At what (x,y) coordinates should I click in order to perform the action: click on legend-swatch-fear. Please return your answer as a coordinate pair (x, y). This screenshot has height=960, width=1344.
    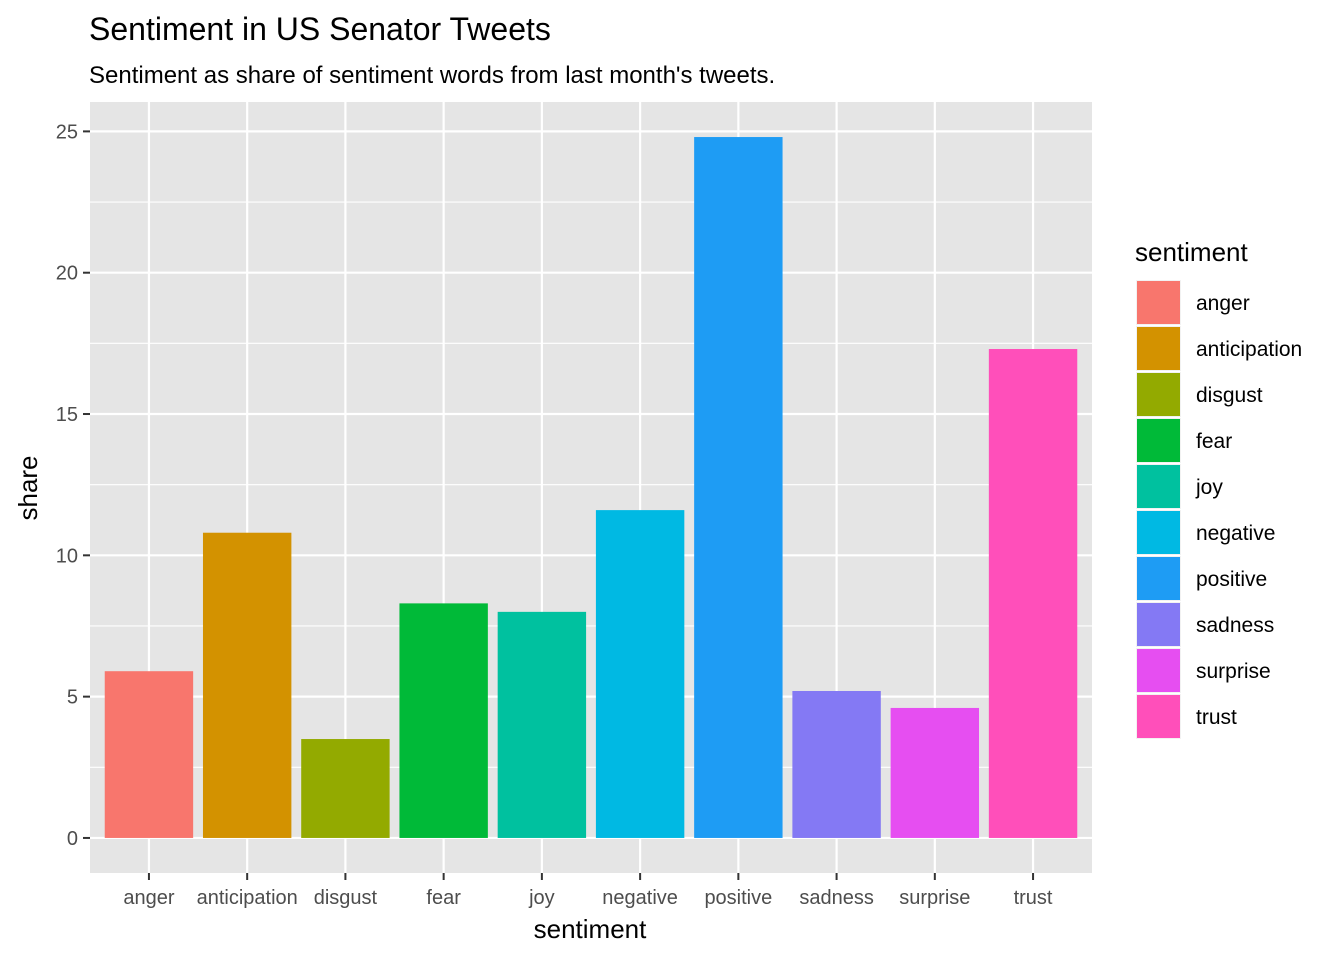
    Looking at the image, I should click on (1158, 440).